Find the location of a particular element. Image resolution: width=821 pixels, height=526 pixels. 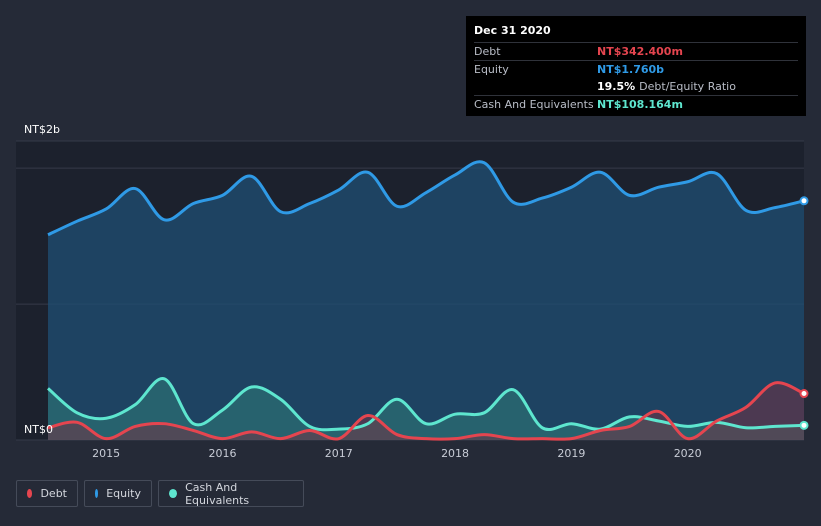

legend-equity-label: Equity is located at coordinates (123, 493).